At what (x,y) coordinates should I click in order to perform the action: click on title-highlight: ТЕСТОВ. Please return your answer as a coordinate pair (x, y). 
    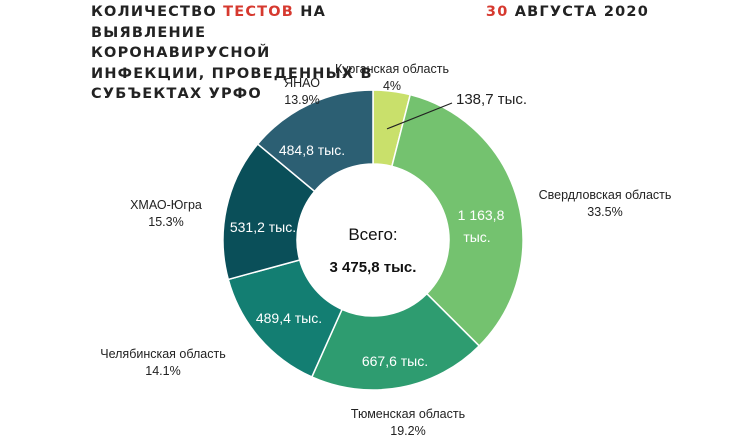
    Looking at the image, I should click on (259, 12).